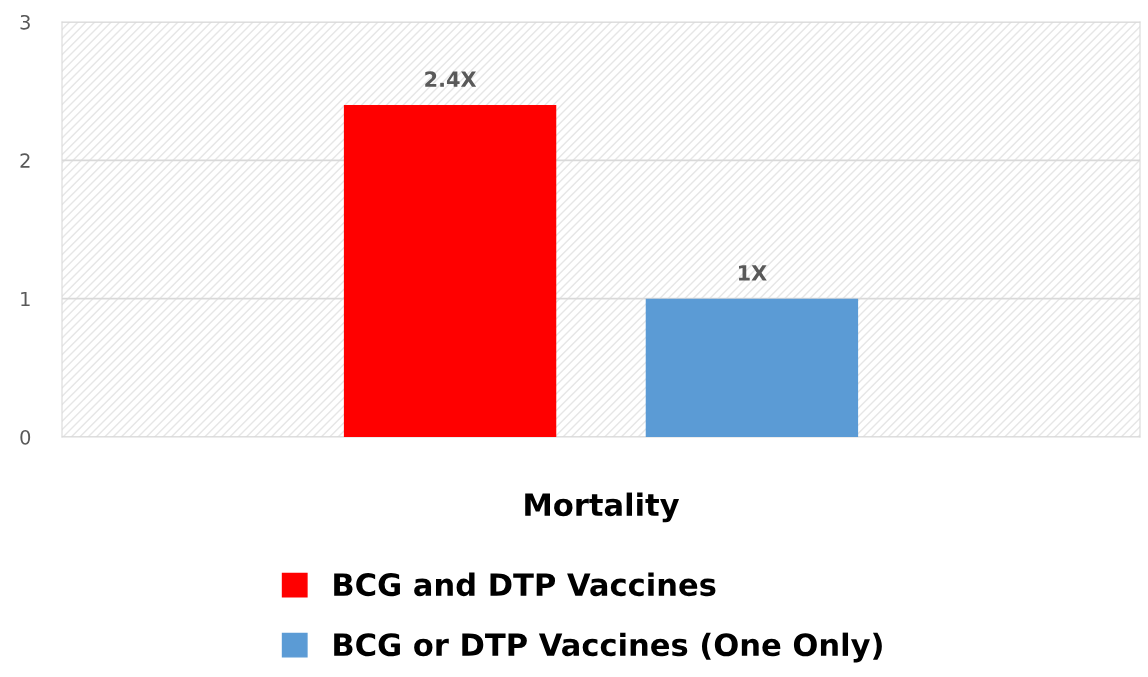 Image resolution: width=1148 pixels, height=677 pixels. What do you see at coordinates (25, 160) in the screenshot?
I see `y-tick-label: 2` at bounding box center [25, 160].